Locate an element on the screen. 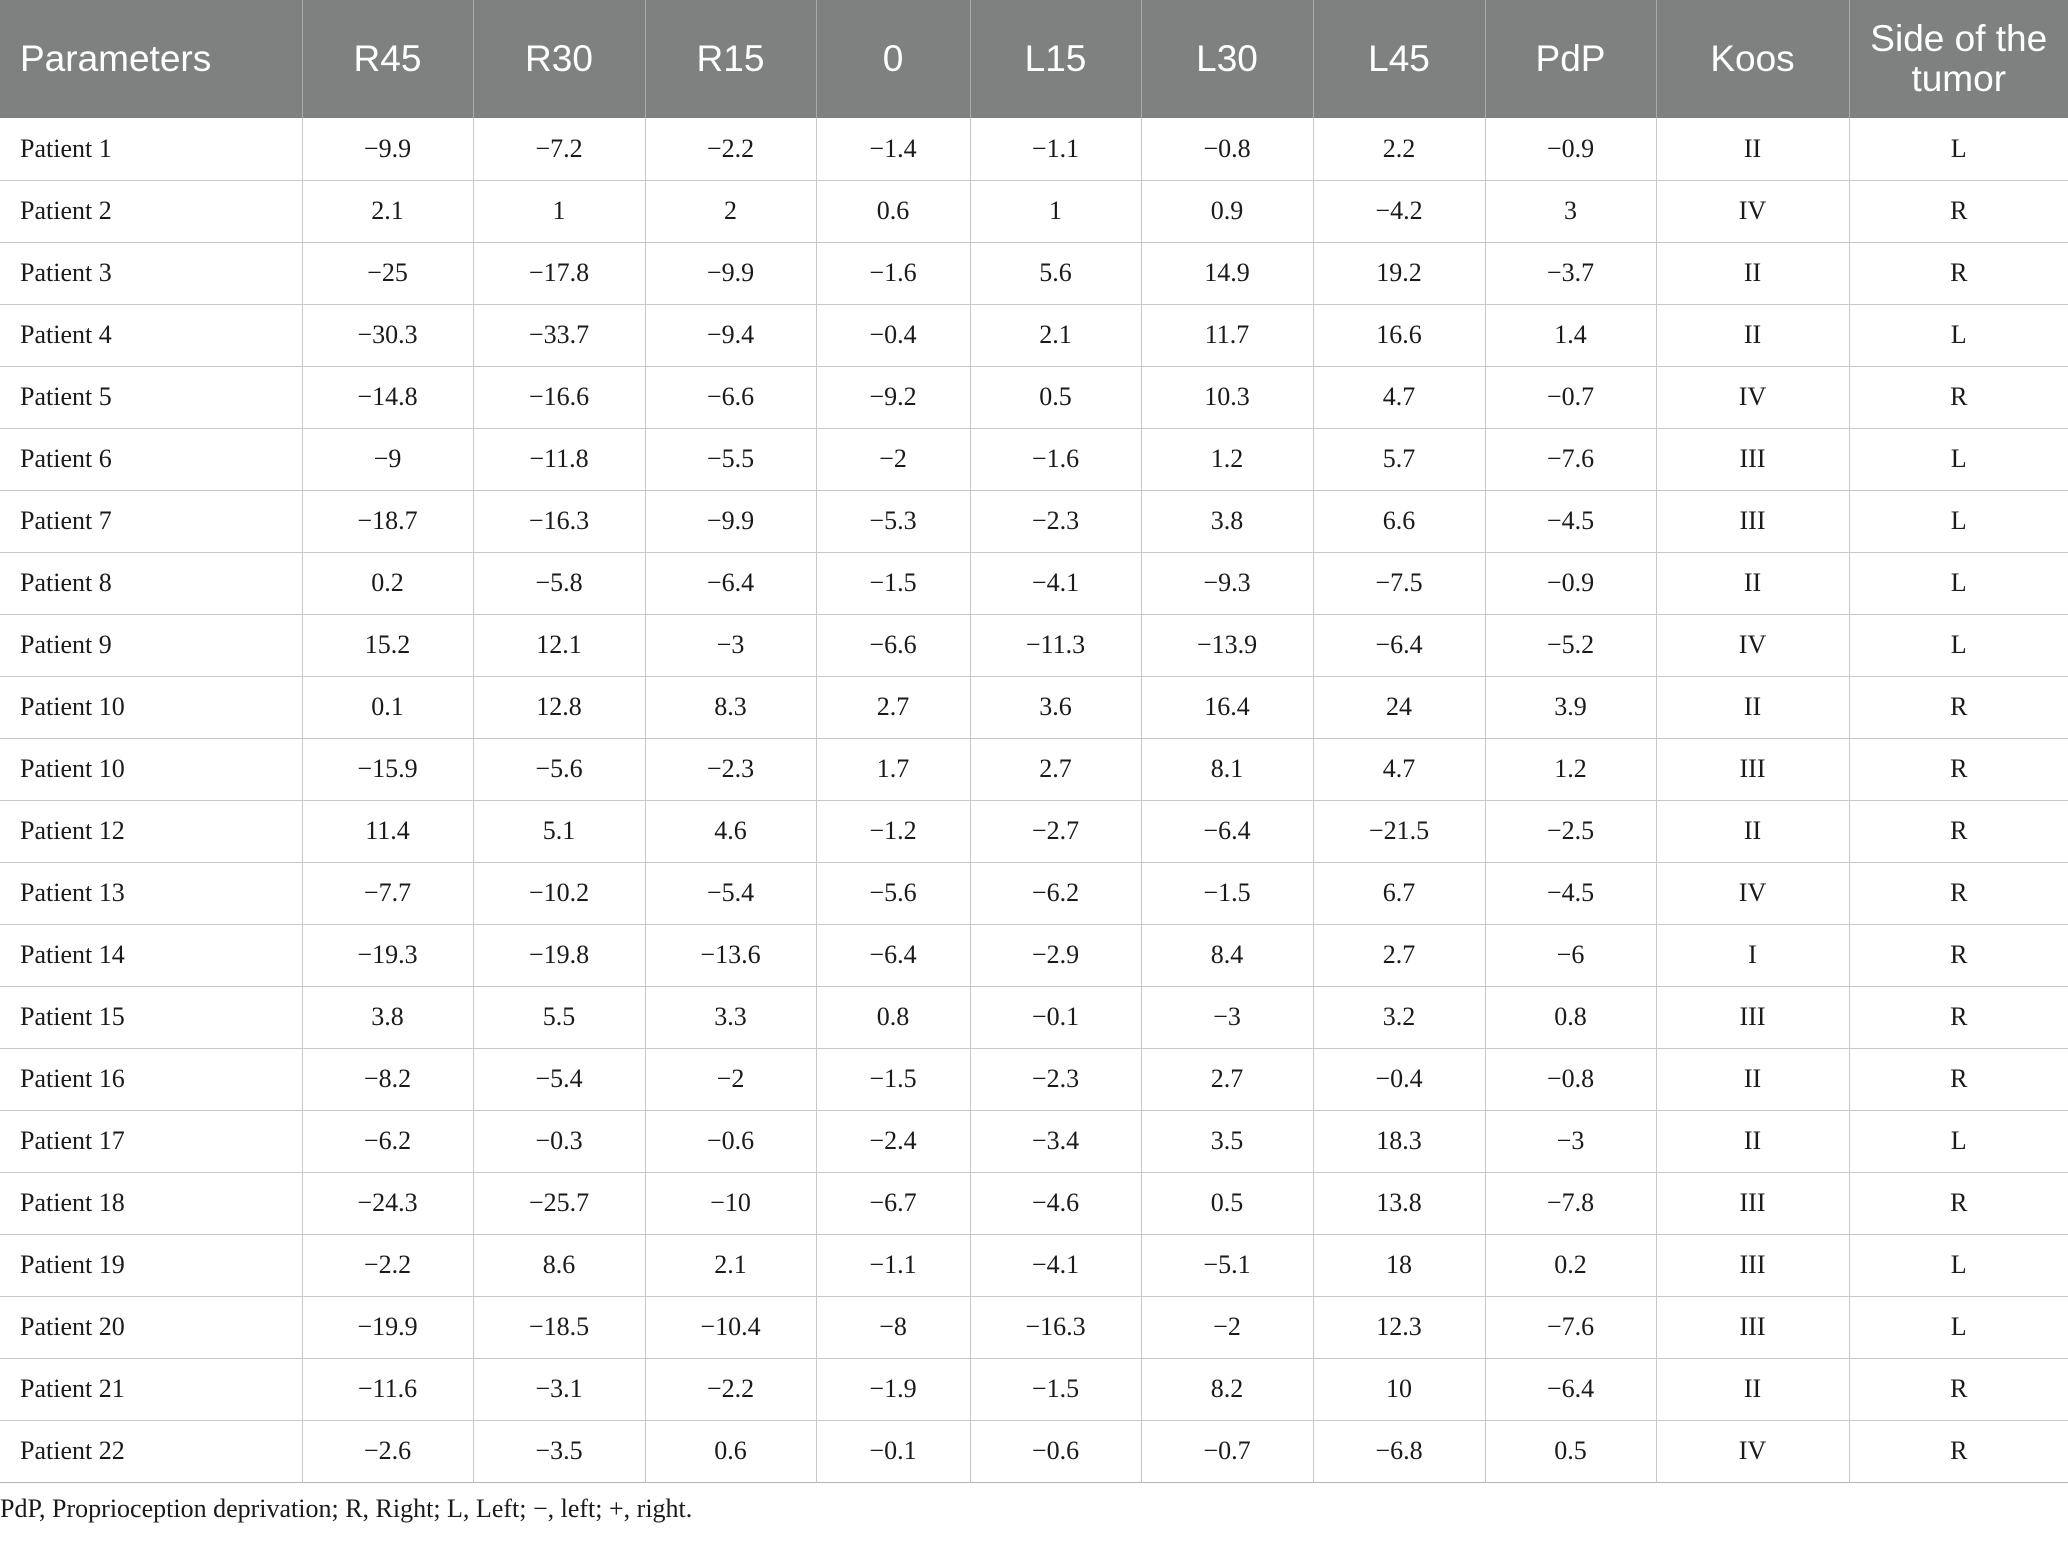 The image size is (2068, 1541). table-cell-l45: 24 is located at coordinates (1399, 707).